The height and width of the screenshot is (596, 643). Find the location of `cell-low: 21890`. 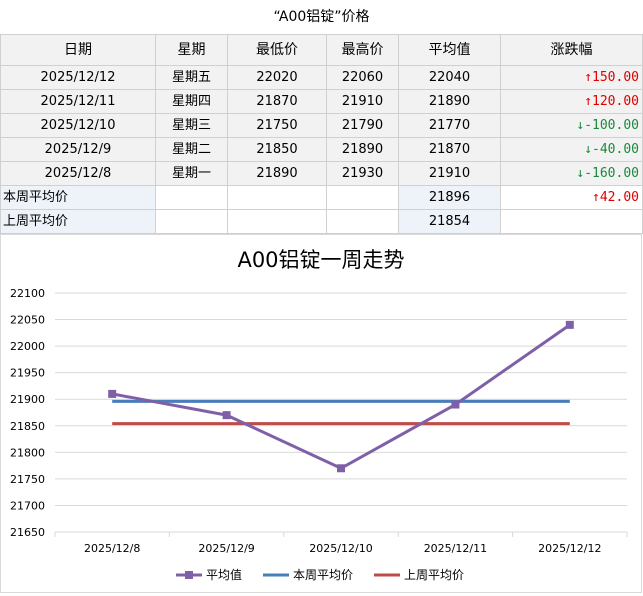

cell-low: 21890 is located at coordinates (277, 173).